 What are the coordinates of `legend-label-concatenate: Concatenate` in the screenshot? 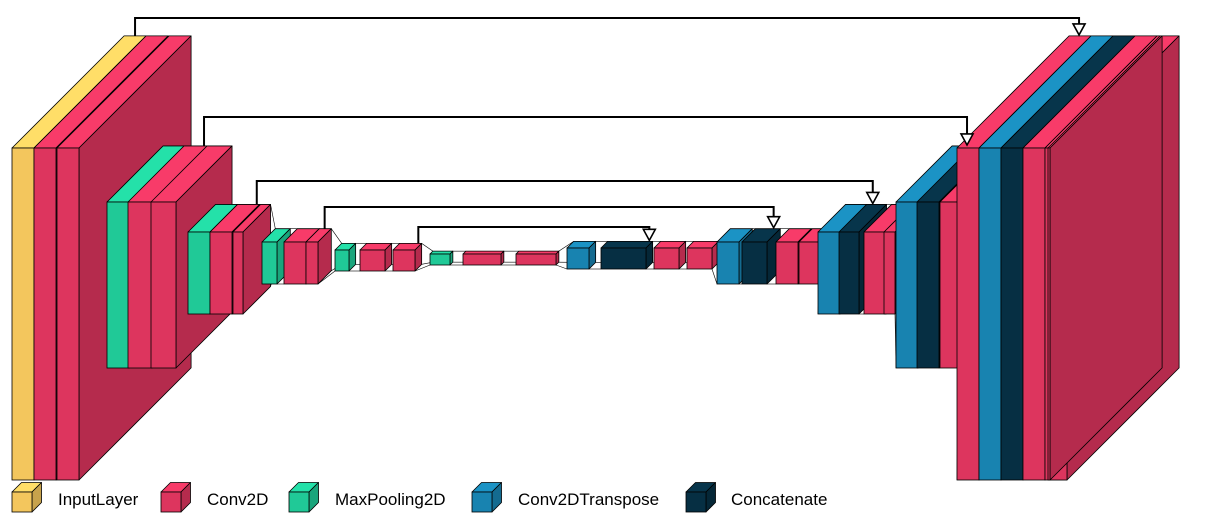 It's located at (779, 499).